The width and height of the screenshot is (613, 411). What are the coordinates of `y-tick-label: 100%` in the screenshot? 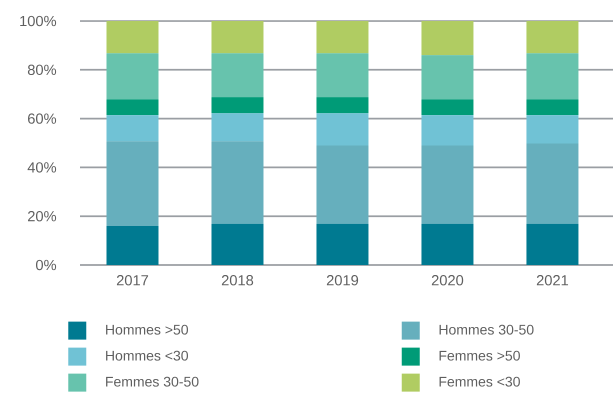 It's located at (38, 21).